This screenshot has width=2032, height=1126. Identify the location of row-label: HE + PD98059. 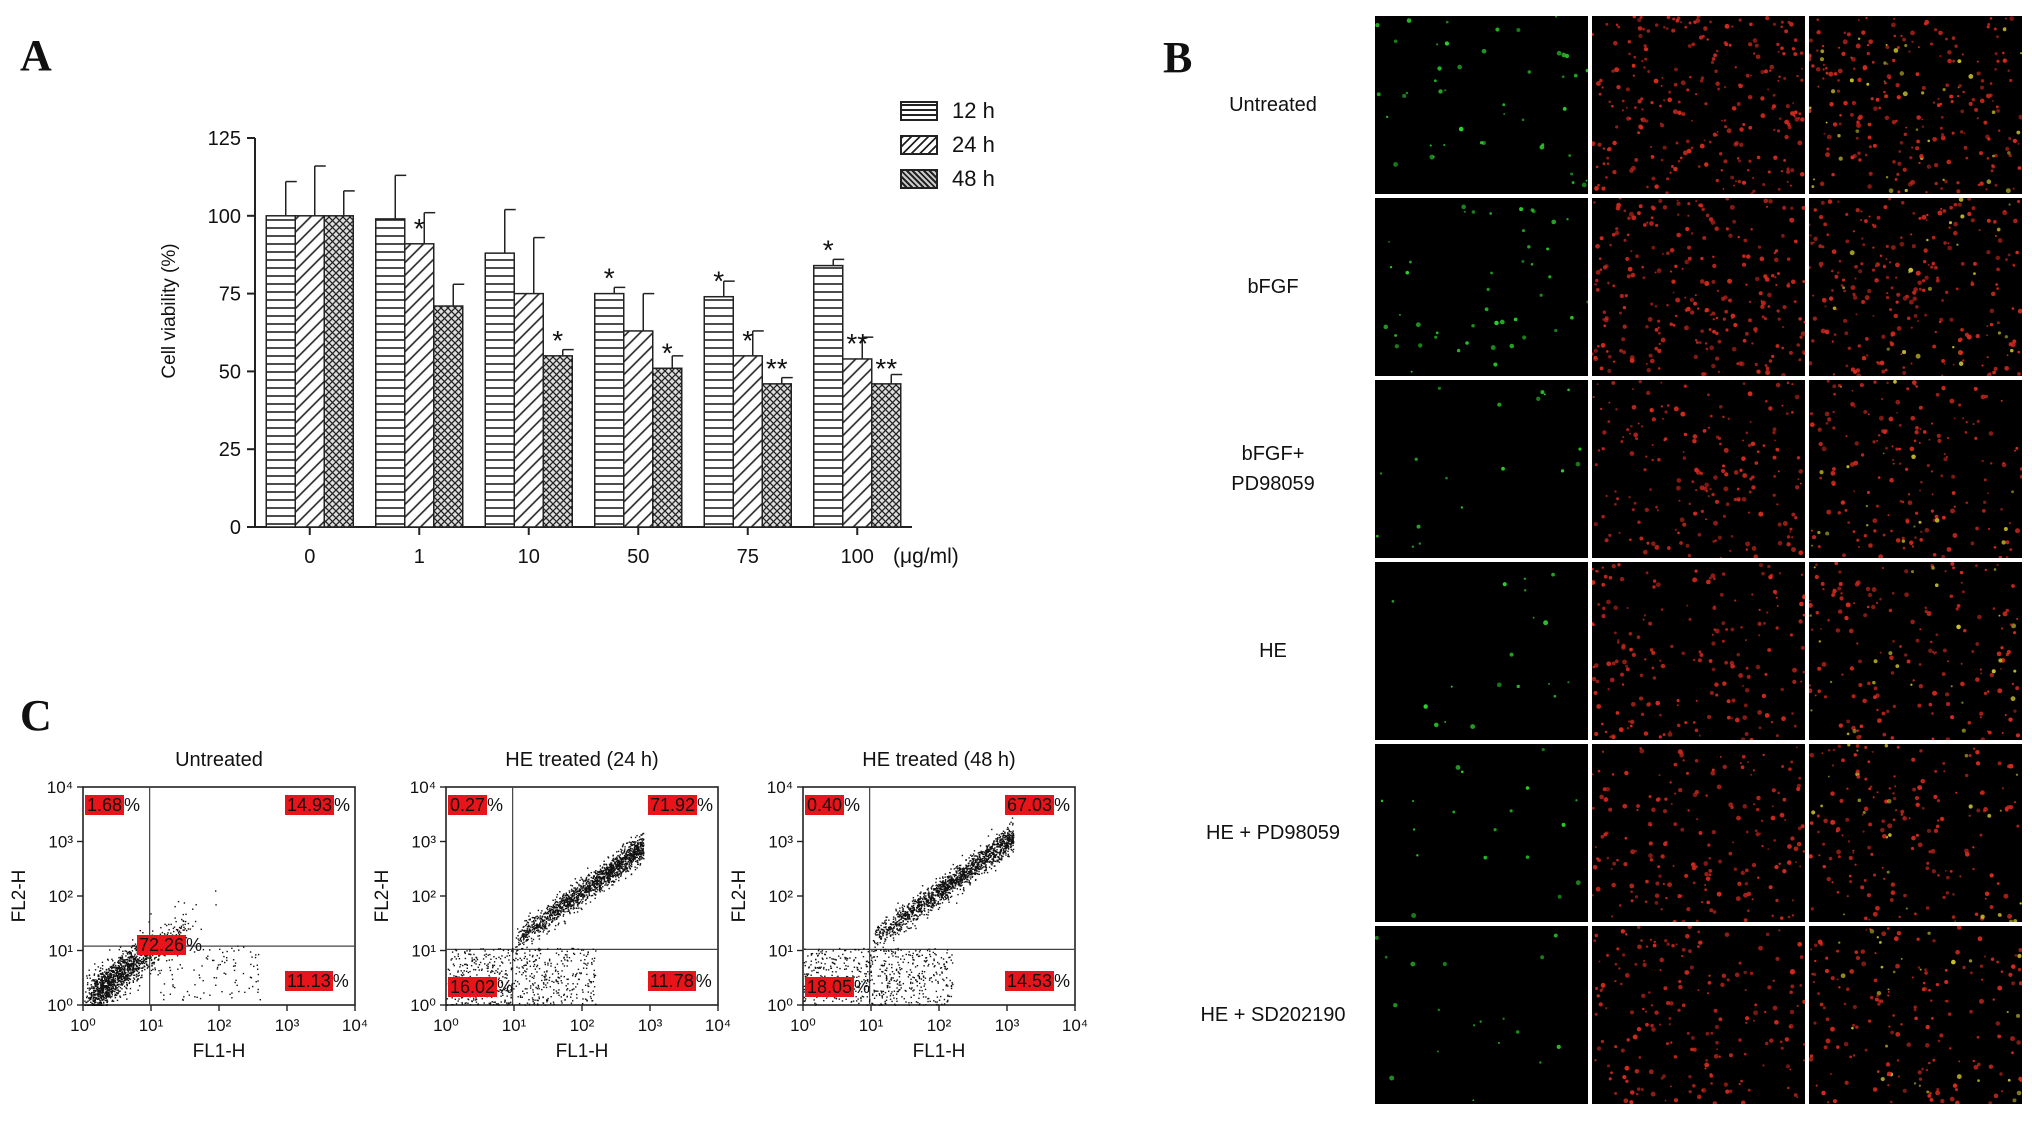
(1273, 833).